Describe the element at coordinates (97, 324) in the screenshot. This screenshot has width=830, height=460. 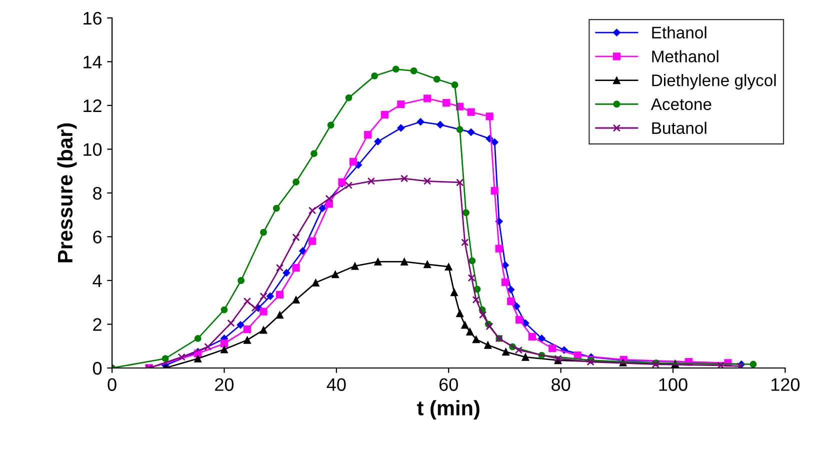
I see `y-tick-label: 2` at that location.